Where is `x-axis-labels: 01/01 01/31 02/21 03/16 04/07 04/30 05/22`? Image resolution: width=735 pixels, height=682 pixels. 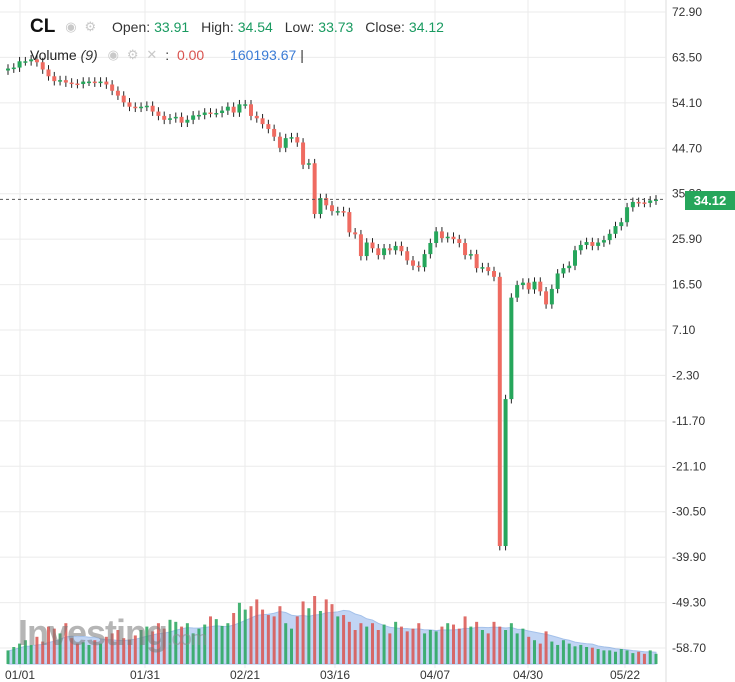 x-axis-labels: 01/01 01/31 02/21 03/16 04/07 04/30 05/22 is located at coordinates (322, 675).